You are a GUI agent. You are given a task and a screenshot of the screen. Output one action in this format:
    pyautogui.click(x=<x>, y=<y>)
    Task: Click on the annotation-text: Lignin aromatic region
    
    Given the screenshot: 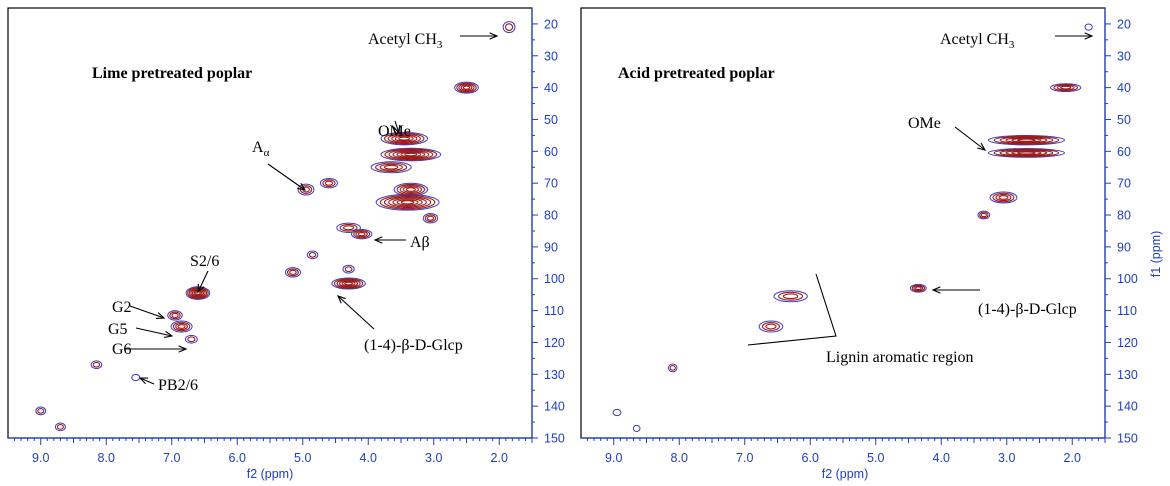 What is the action you would take?
    pyautogui.click(x=900, y=357)
    